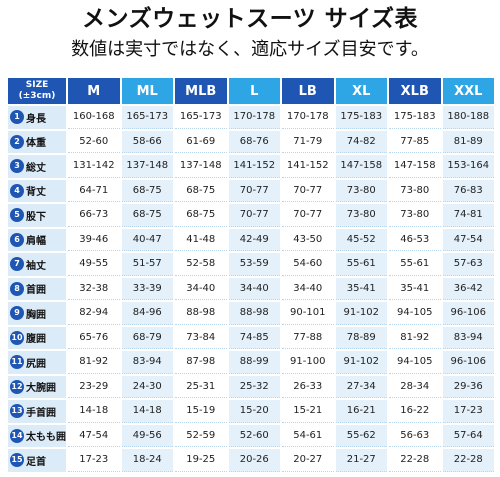 This screenshot has height=477, width=500. What do you see at coordinates (201, 435) in the screenshot?
I see `size-value-cell: 52-59` at bounding box center [201, 435].